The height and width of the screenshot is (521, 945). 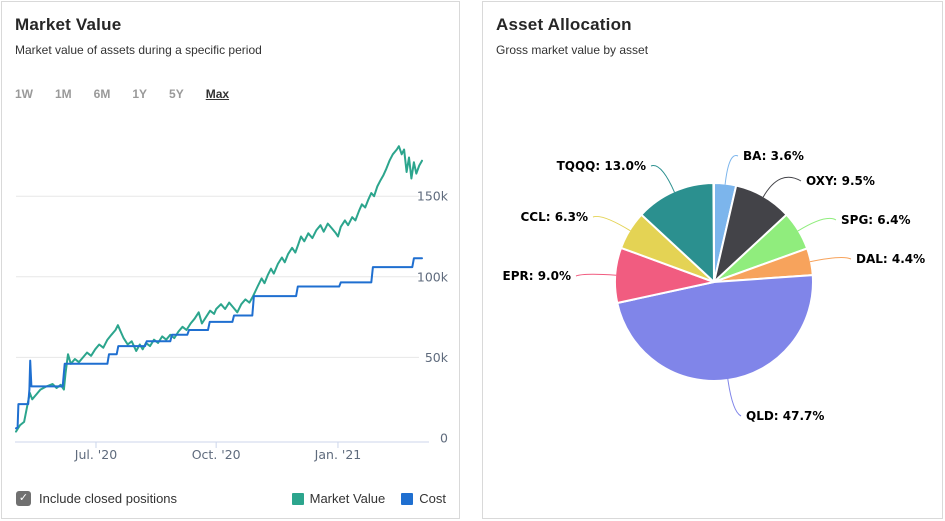 I want to click on pie-label-spg: SPG: 6.4%, so click(x=876, y=220).